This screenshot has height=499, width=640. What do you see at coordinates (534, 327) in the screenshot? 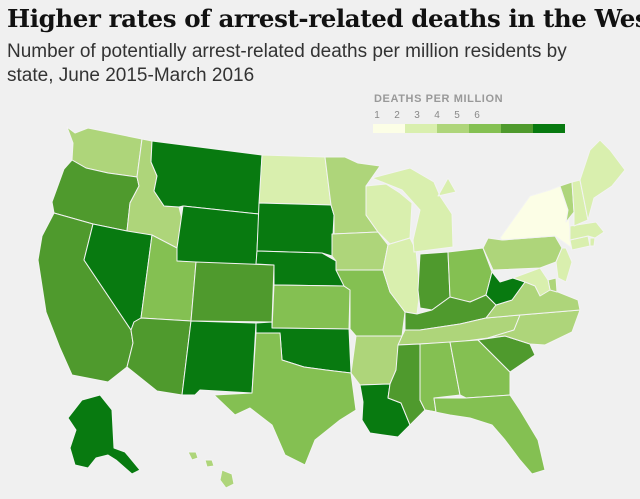
I see `state-nc` at bounding box center [534, 327].